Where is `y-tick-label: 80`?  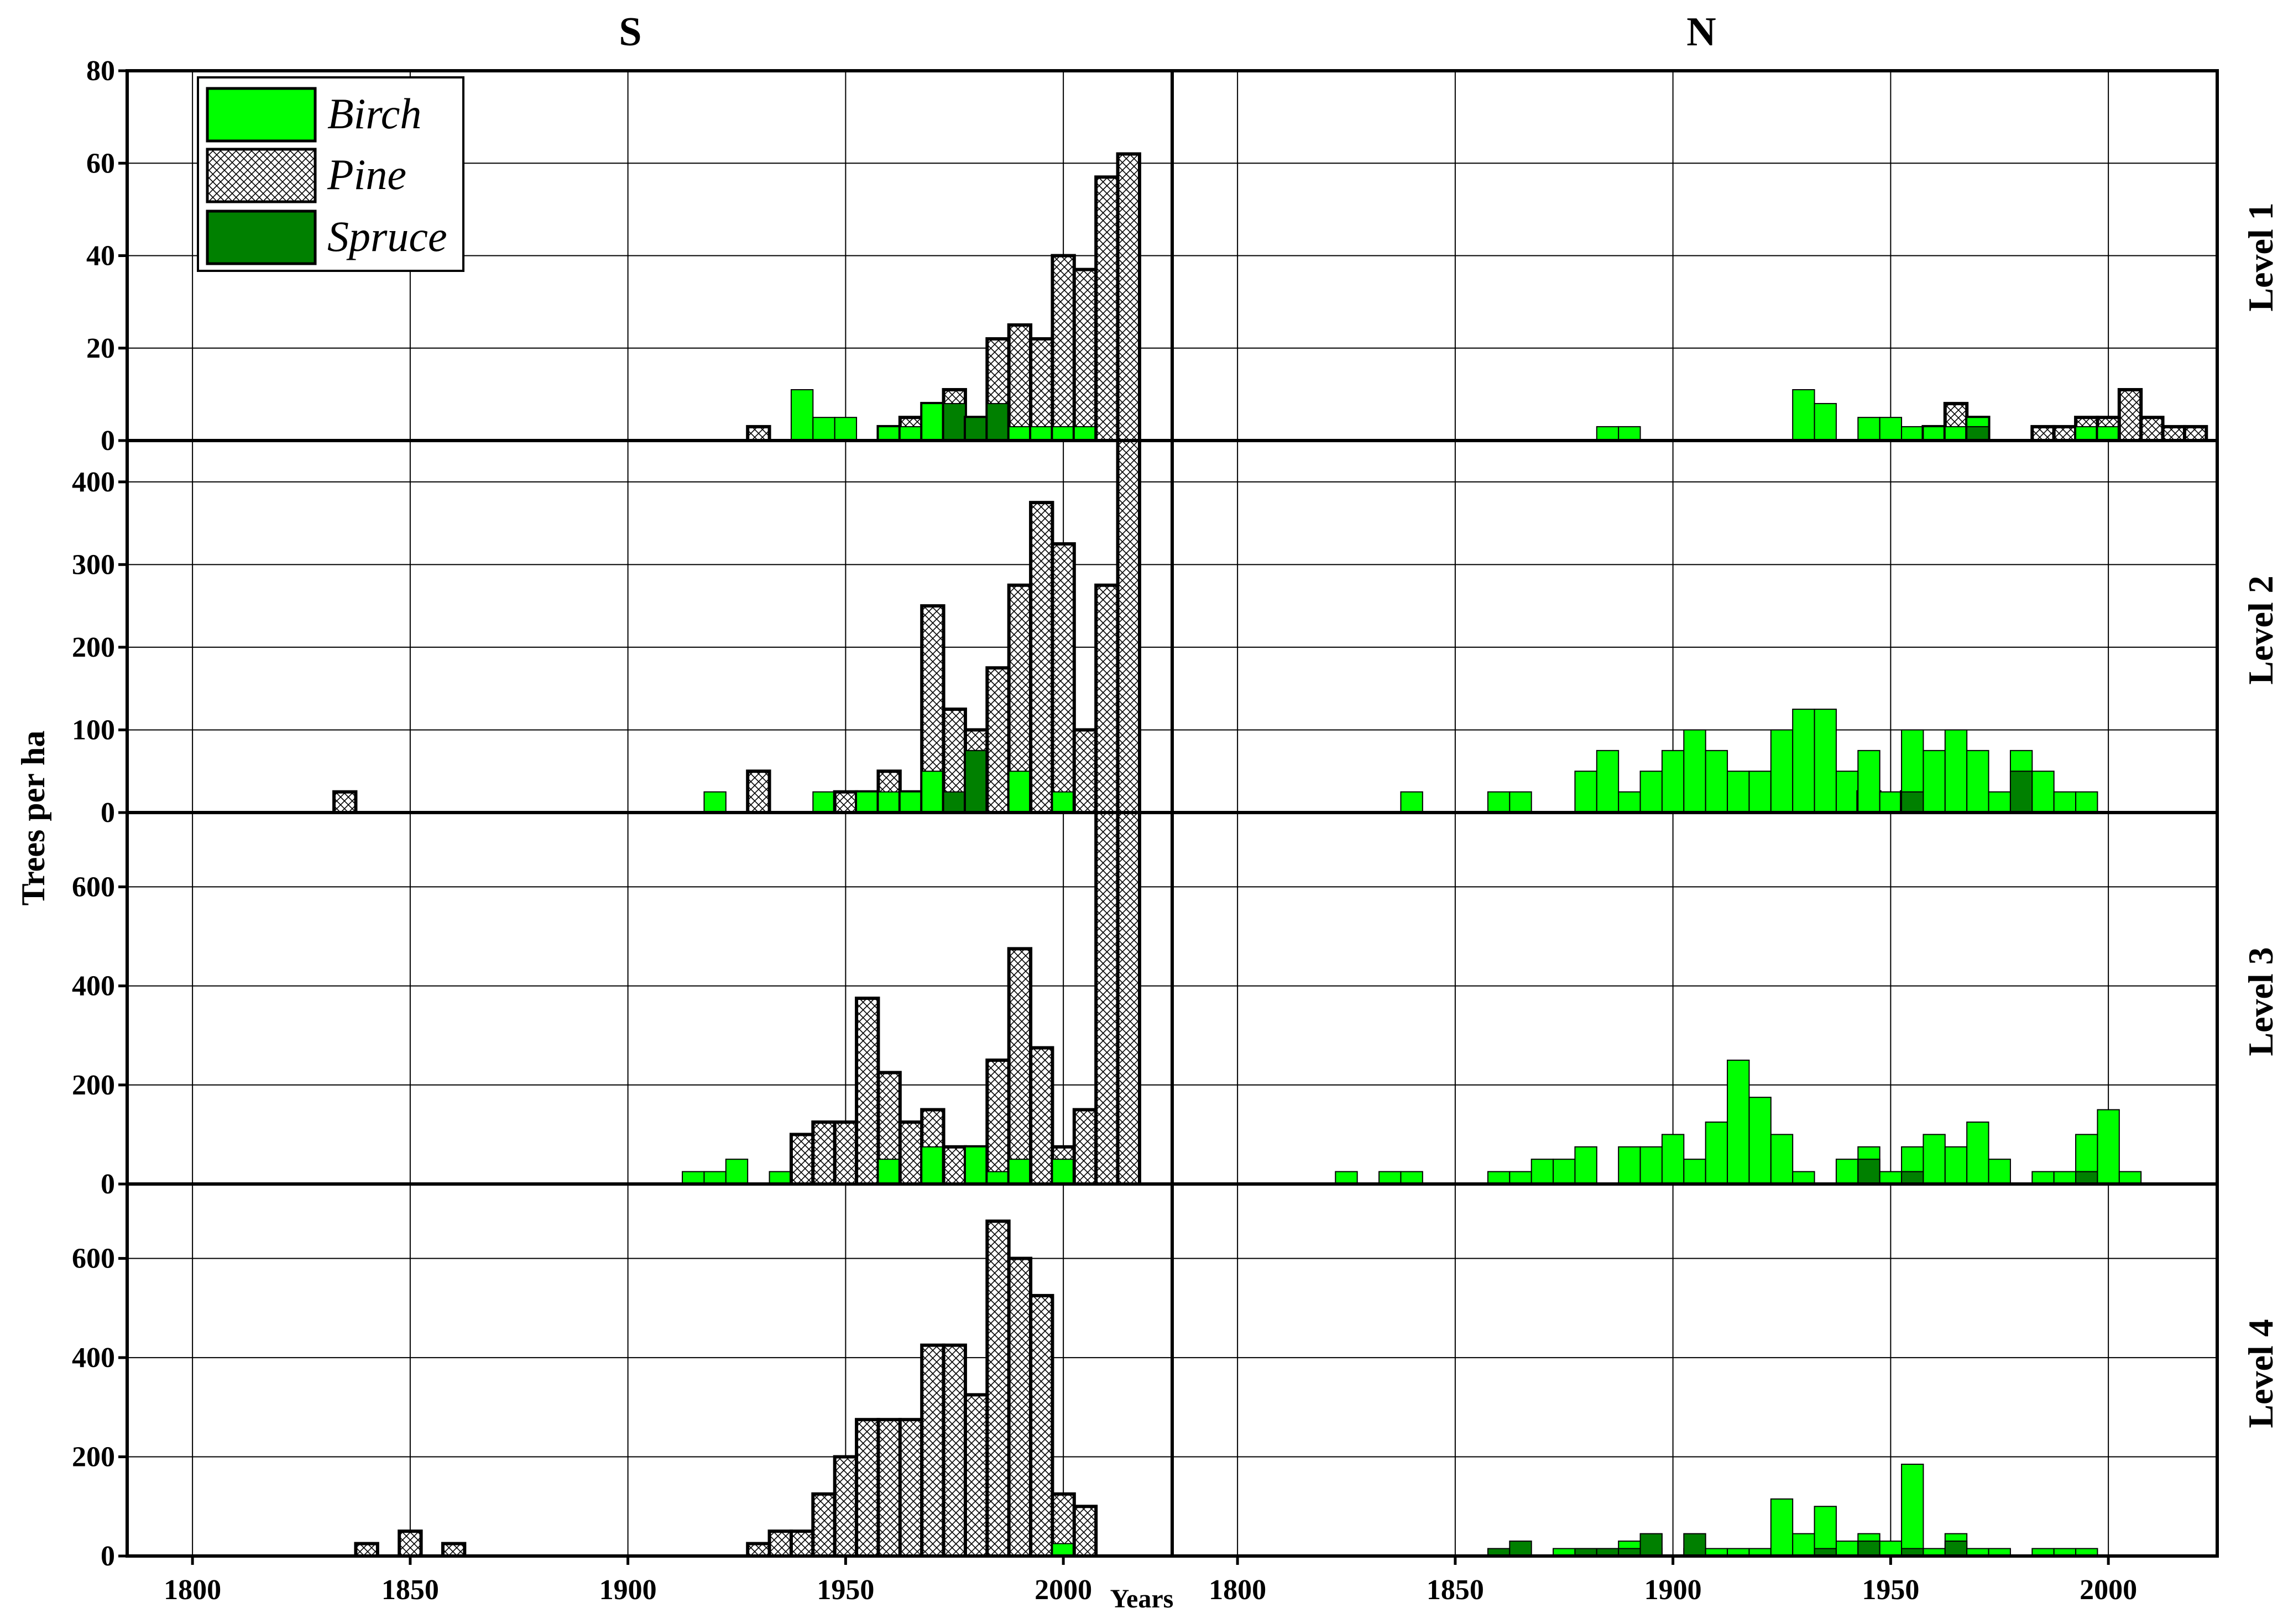
y-tick-label: 80 is located at coordinates (100, 71).